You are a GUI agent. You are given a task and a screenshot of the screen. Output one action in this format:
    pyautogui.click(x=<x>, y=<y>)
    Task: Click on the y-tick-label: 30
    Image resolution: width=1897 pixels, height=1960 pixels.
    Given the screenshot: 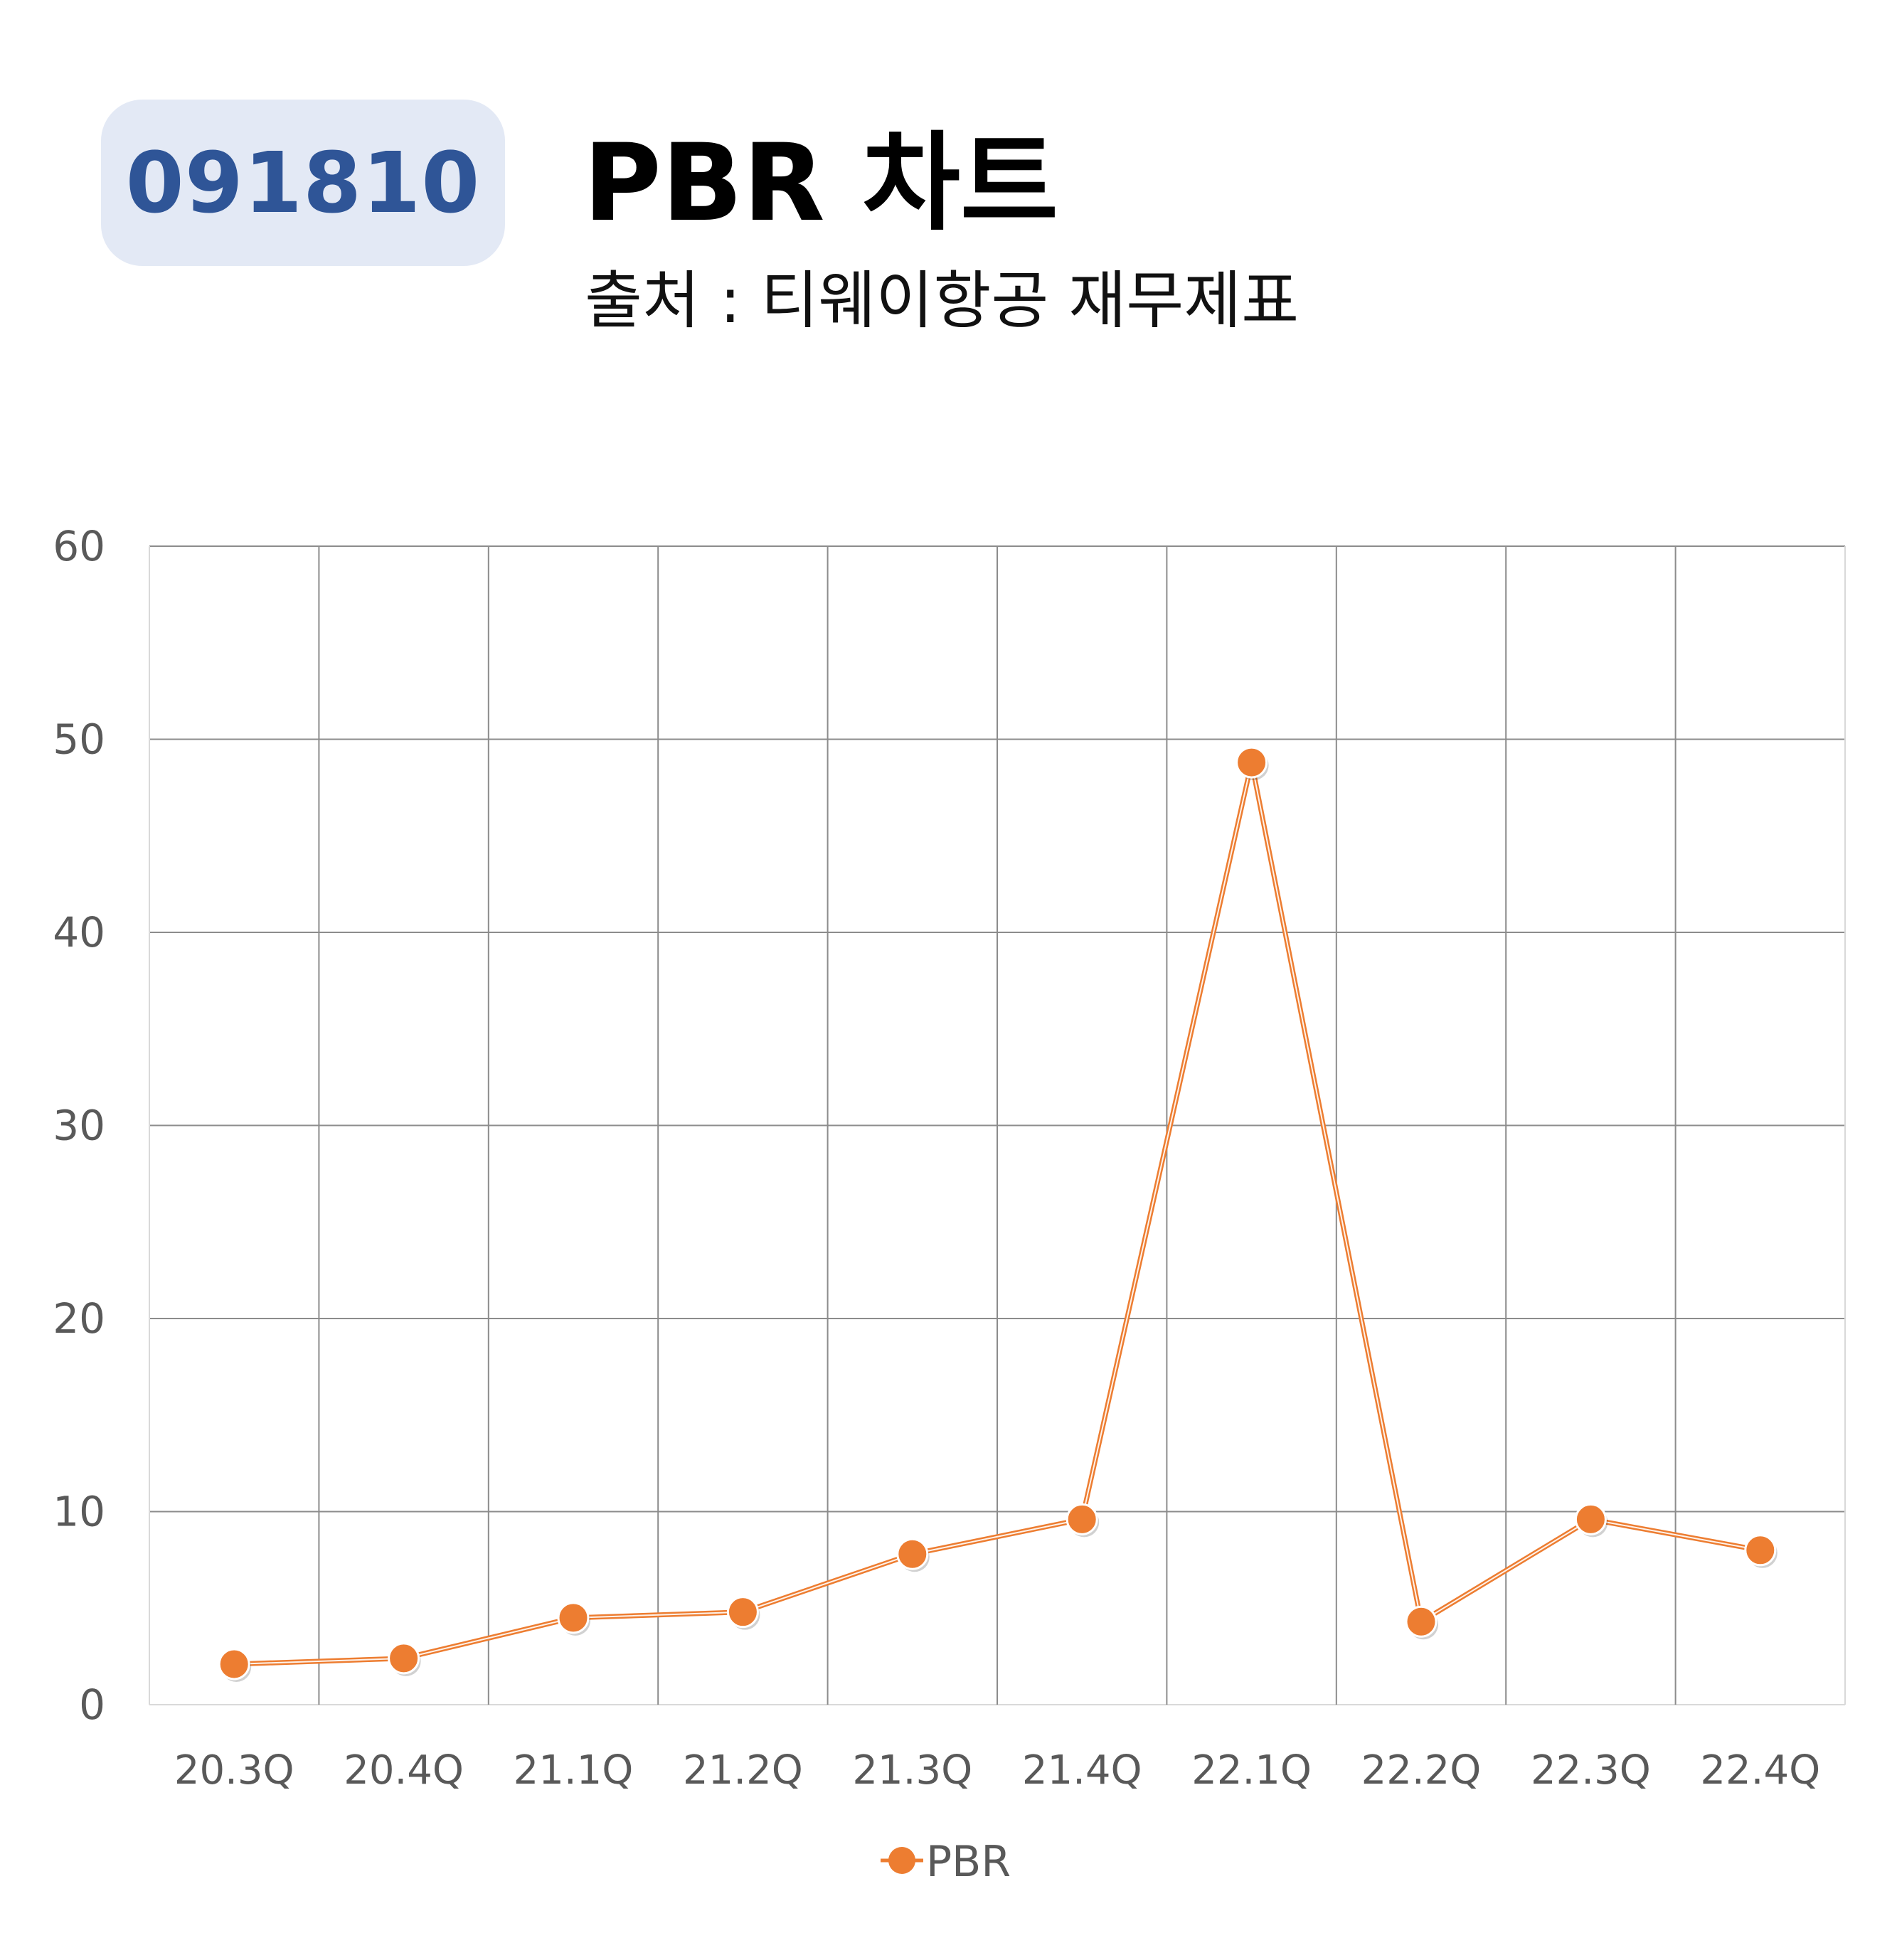 What is the action you would take?
    pyautogui.click(x=79, y=1126)
    